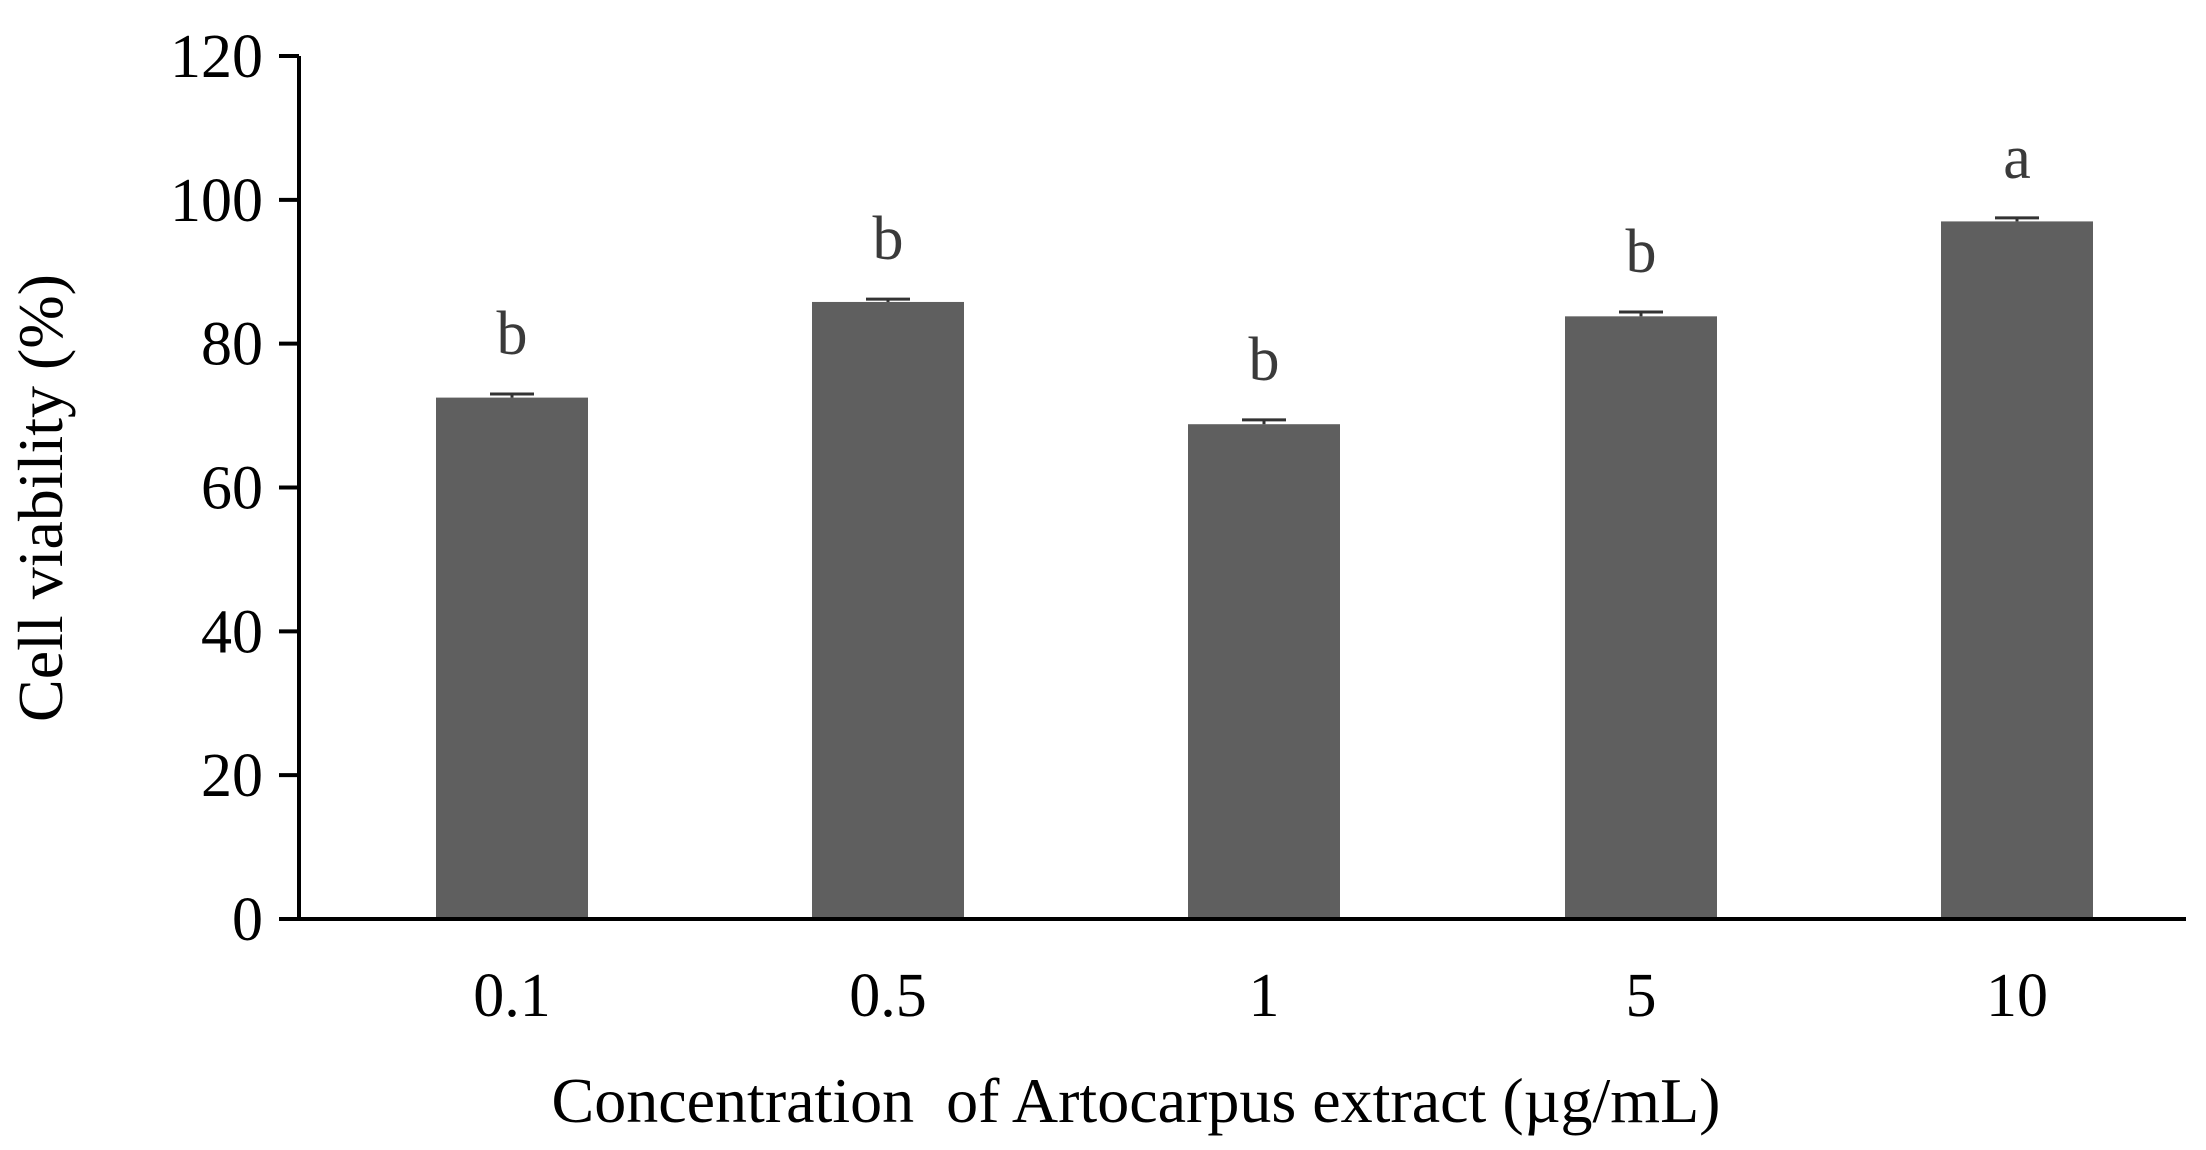  I want to click on x-tick-label: 1, so click(1264, 996).